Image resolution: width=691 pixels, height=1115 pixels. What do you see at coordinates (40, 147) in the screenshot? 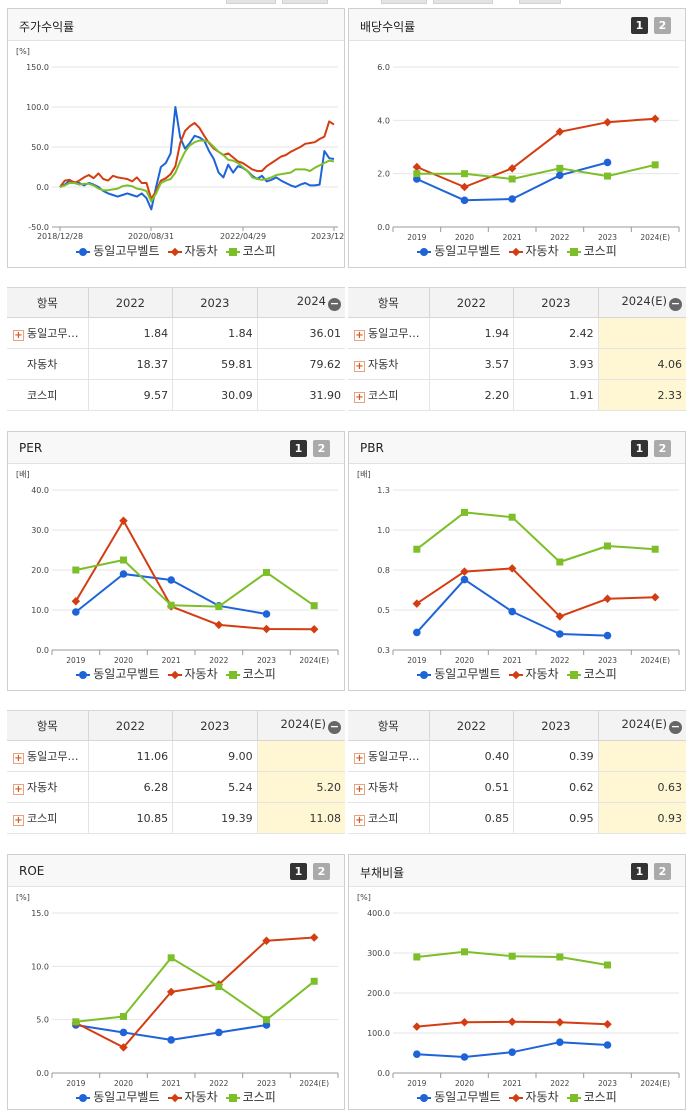
I see `y-tick-label: 50.0` at bounding box center [40, 147].